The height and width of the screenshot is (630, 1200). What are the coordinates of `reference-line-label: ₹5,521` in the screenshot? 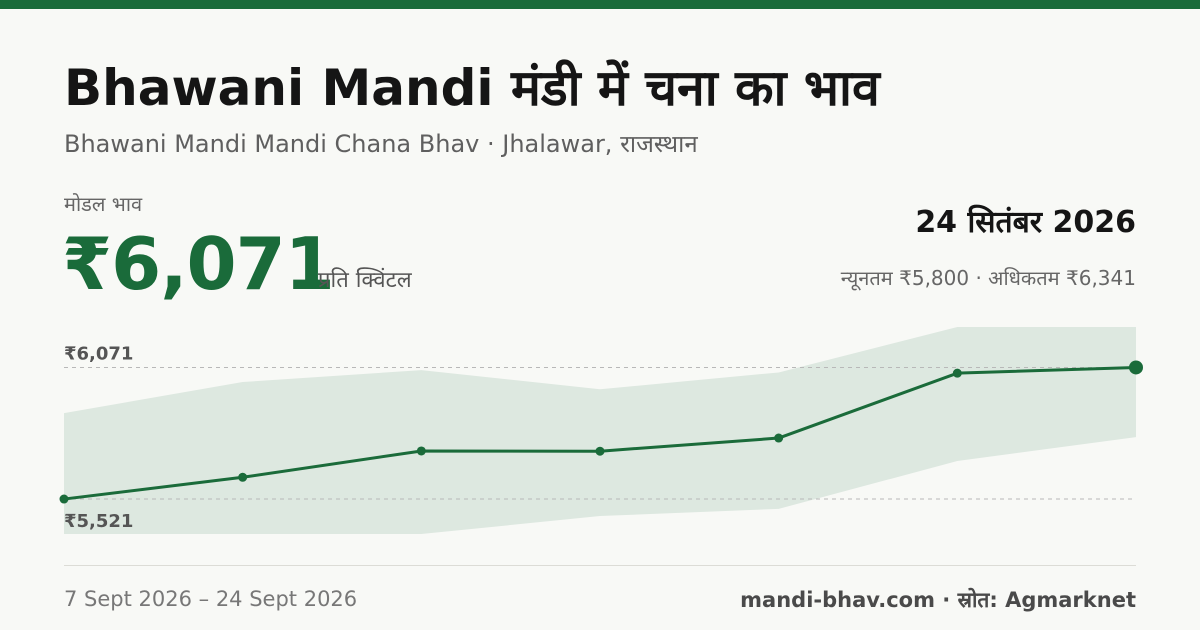 It's located at (98, 521).